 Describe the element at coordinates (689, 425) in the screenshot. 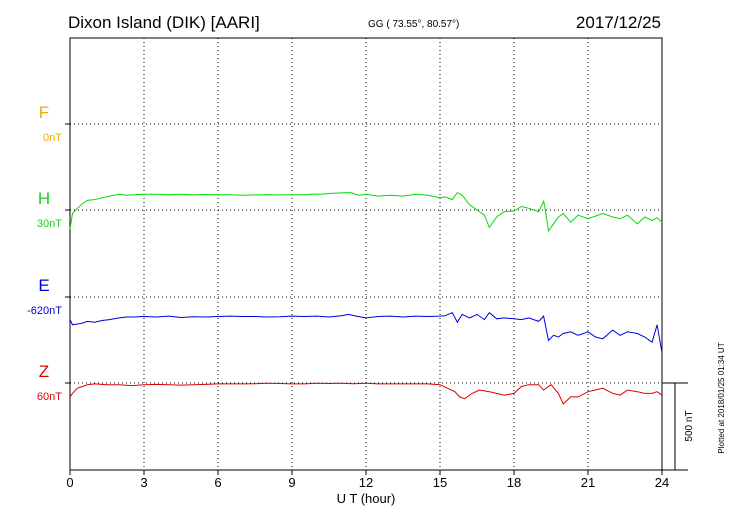

I see `scale-label: 500 nT` at that location.